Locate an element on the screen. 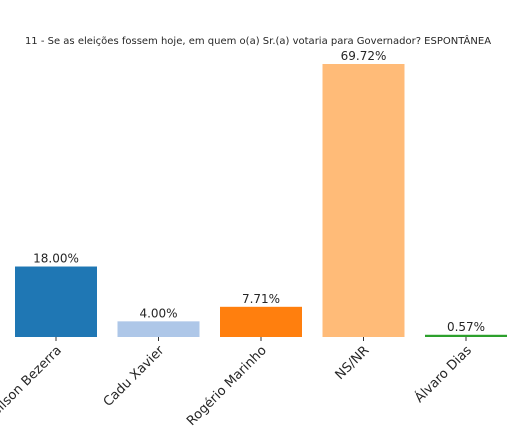  data-label-rogerio-marinho: 7.71% is located at coordinates (261, 299).